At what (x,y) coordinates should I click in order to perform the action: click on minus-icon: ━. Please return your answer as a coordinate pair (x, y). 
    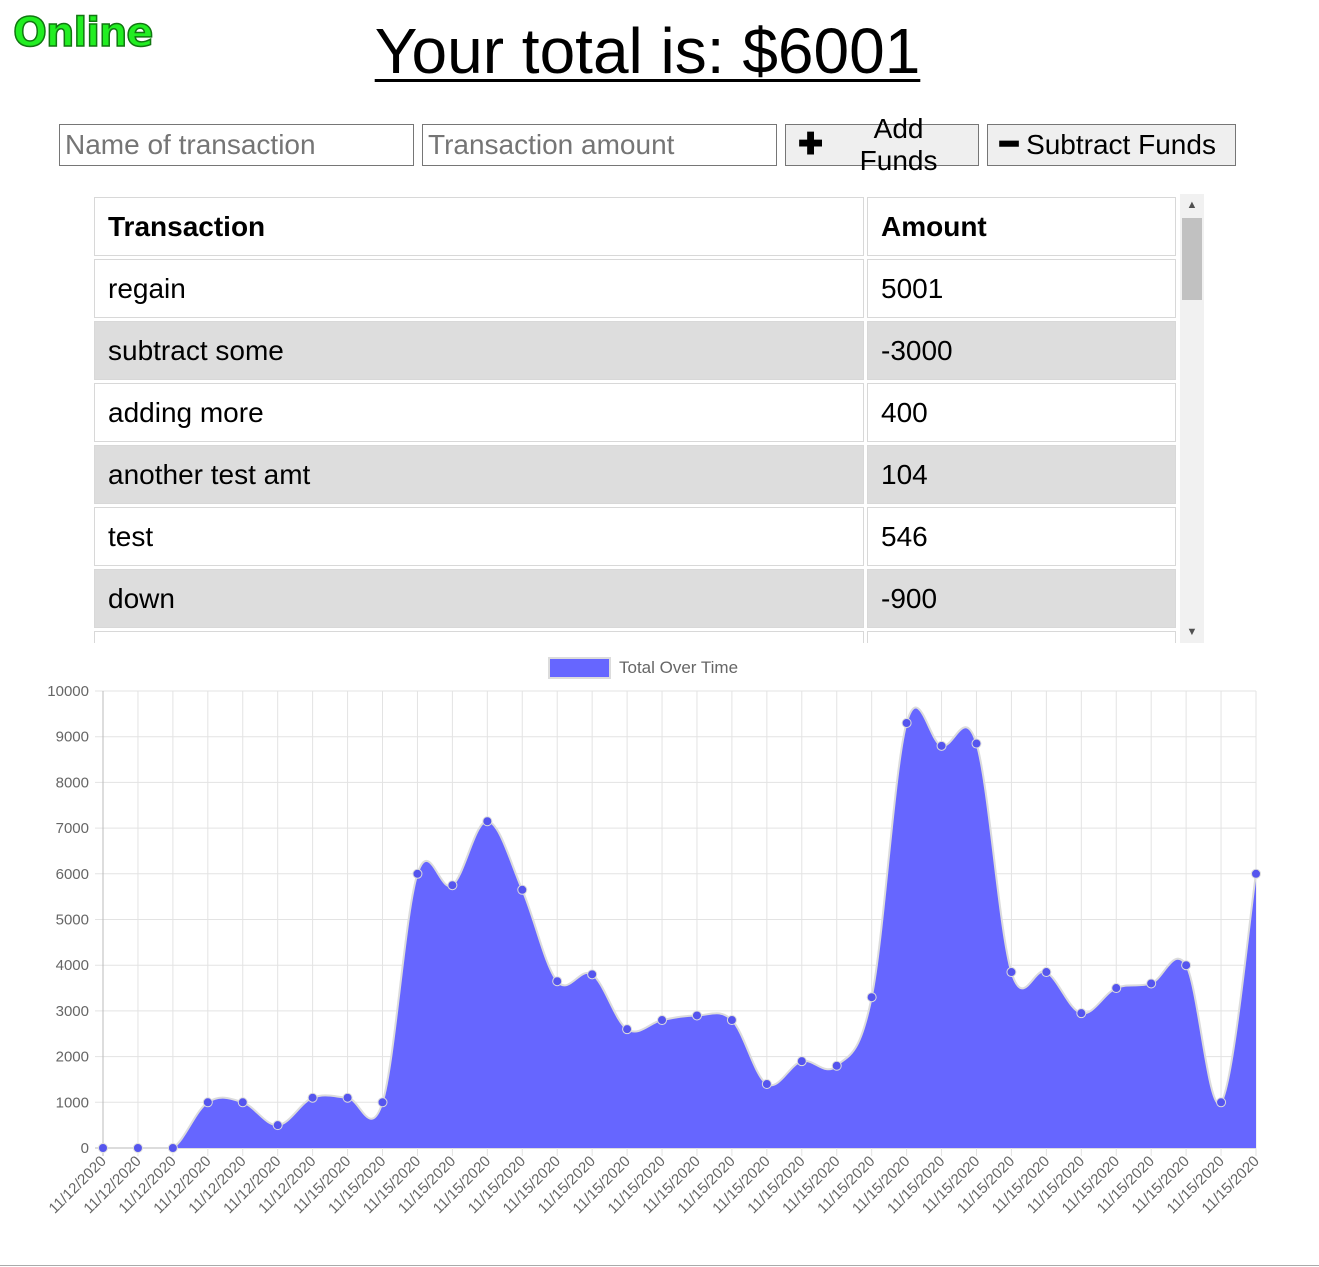
    Looking at the image, I should click on (1009, 144).